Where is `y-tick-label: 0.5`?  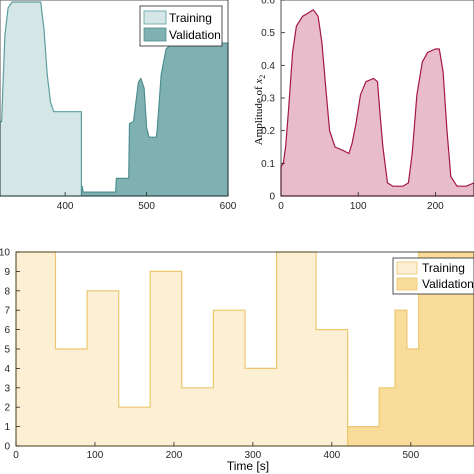
y-tick-label: 0.5 is located at coordinates (268, 33).